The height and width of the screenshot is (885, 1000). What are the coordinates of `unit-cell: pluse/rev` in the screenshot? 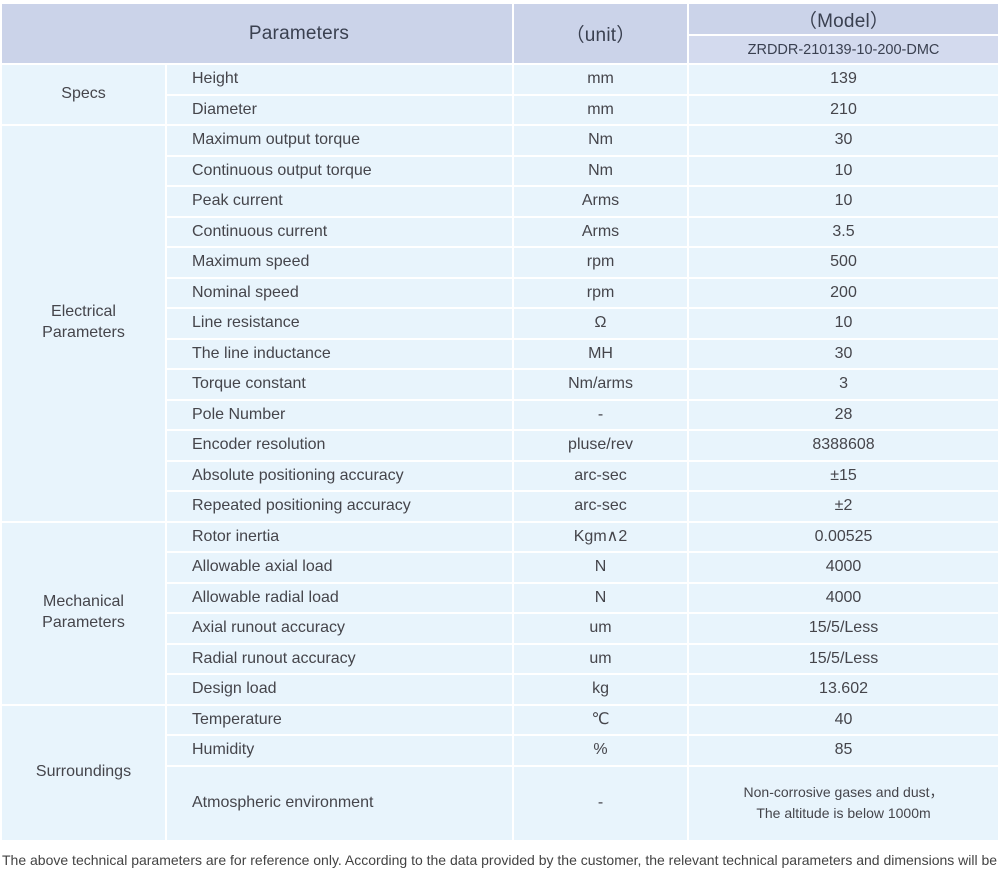 It's located at (601, 445).